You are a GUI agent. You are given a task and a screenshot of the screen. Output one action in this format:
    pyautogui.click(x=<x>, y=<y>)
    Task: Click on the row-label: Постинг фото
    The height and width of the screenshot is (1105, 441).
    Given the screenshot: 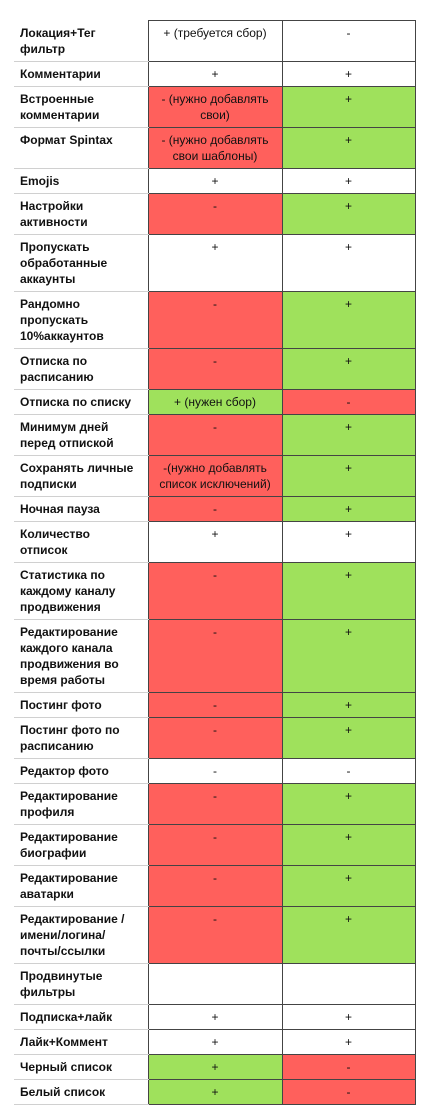 What is the action you would take?
    pyautogui.click(x=81, y=705)
    